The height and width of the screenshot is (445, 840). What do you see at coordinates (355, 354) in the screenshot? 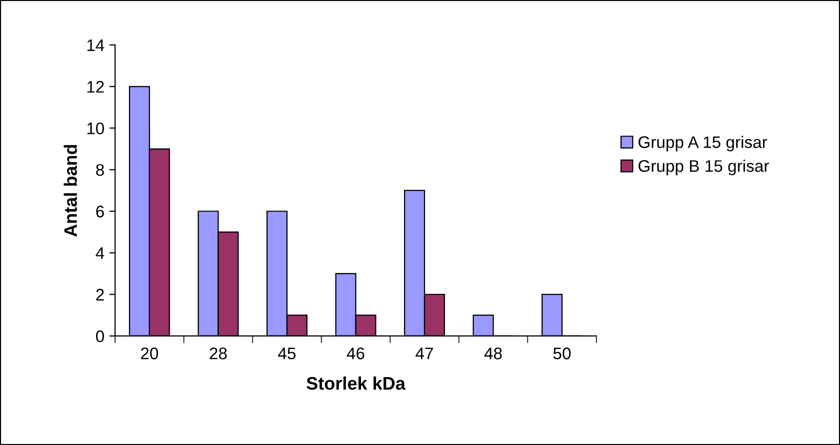
I see `x-tick-label: 46` at bounding box center [355, 354].